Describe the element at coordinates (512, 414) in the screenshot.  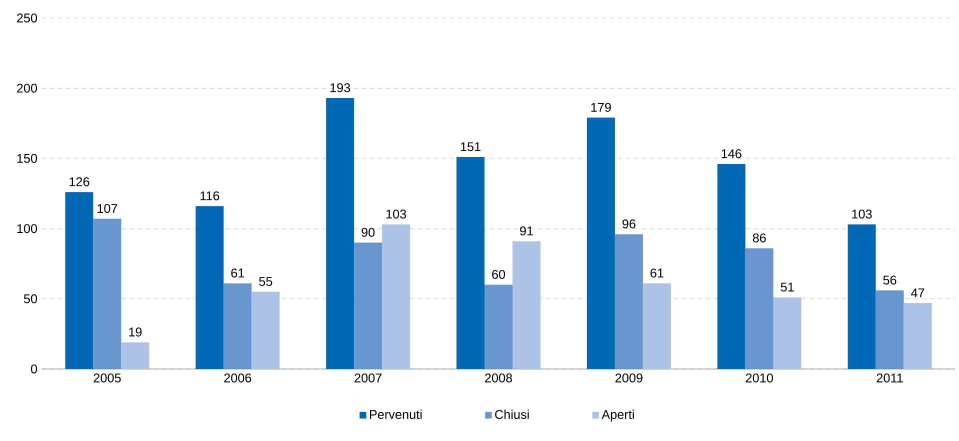
I see `legend-label: Chiusi` at that location.